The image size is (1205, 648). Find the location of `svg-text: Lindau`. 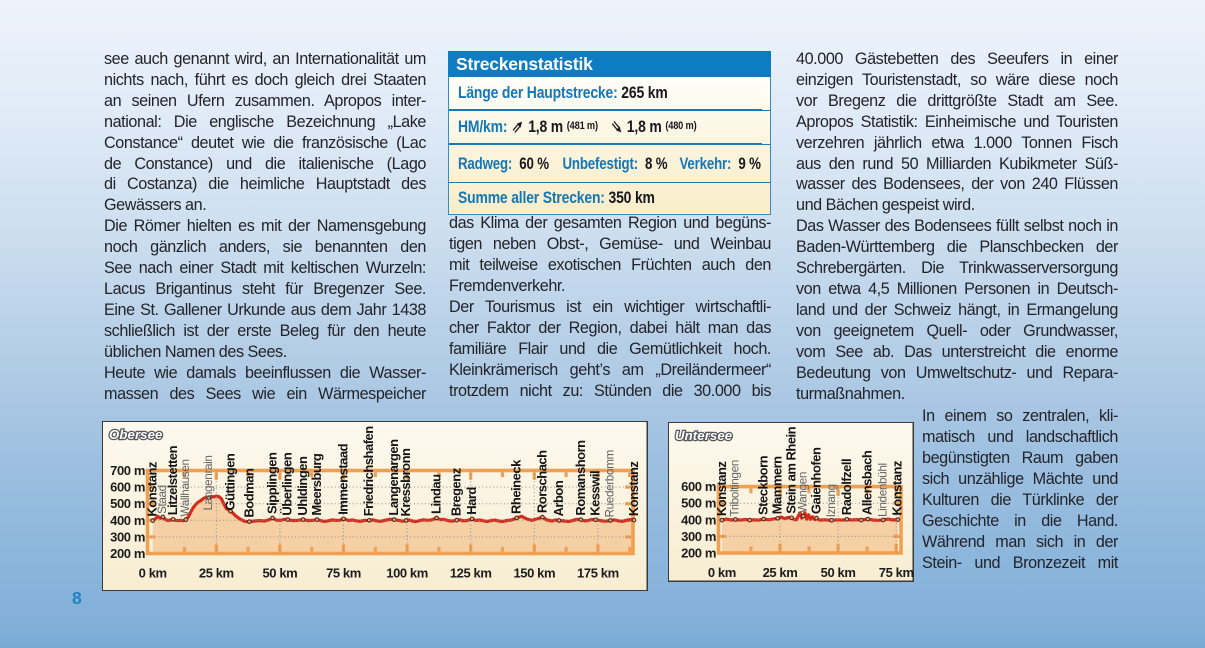

svg-text: Lindau is located at coordinates (436, 493).